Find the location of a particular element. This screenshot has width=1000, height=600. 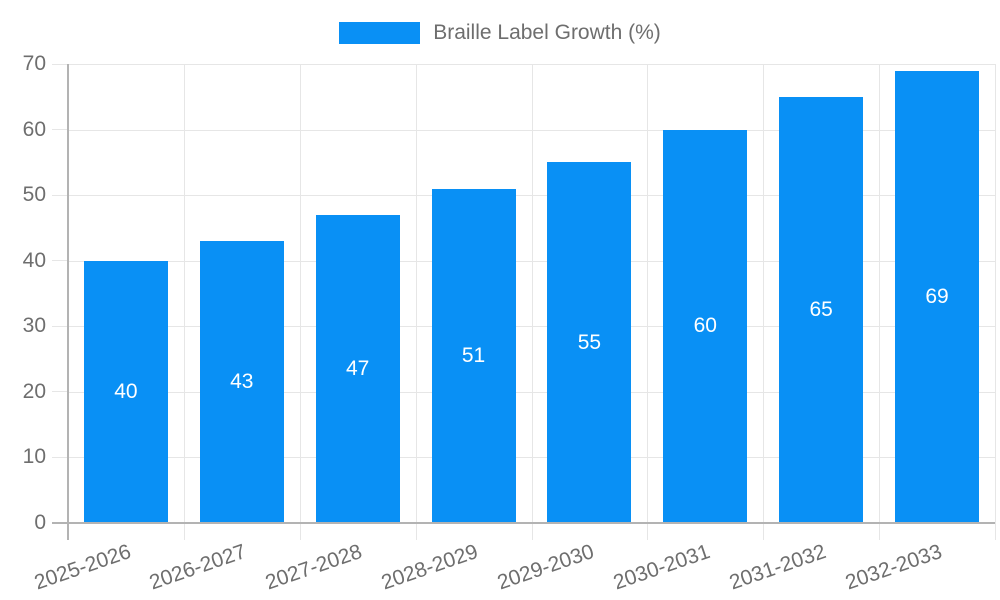

bar: 60 is located at coordinates (705, 326).